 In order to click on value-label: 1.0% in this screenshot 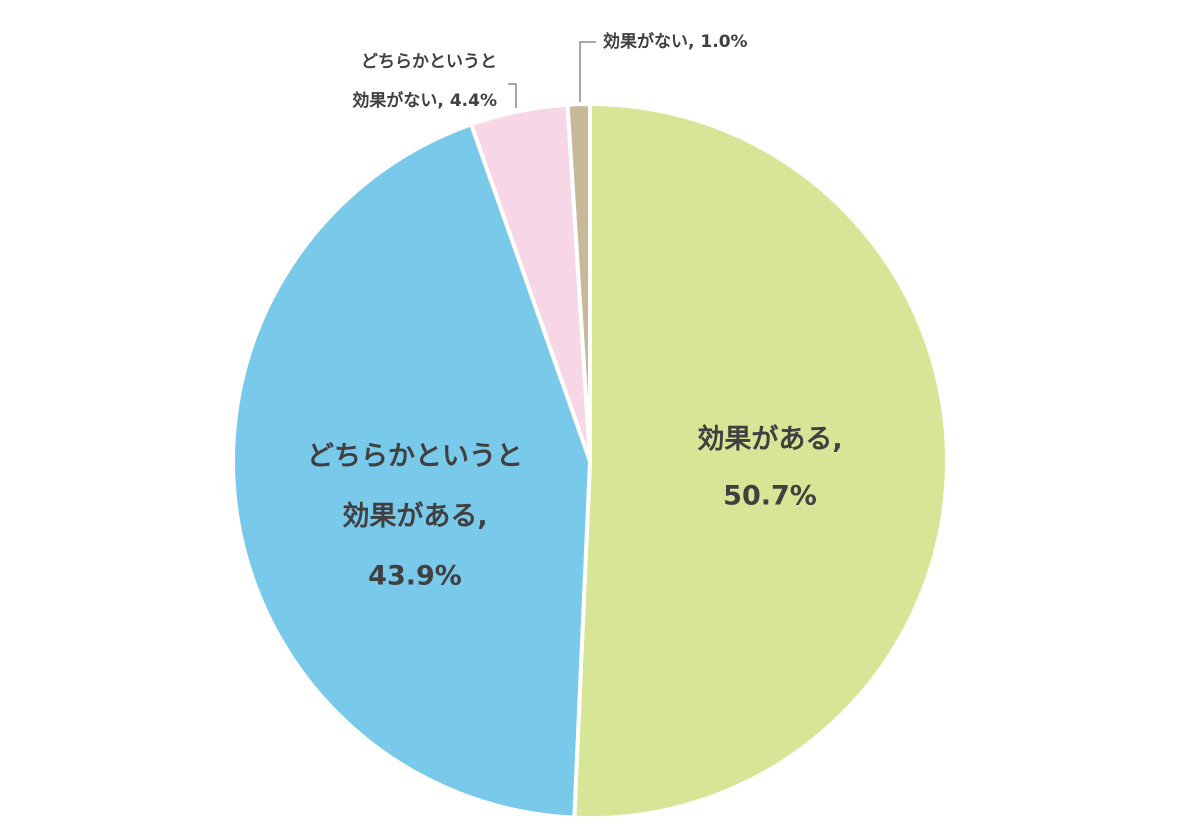, I will do `click(723, 42)`.